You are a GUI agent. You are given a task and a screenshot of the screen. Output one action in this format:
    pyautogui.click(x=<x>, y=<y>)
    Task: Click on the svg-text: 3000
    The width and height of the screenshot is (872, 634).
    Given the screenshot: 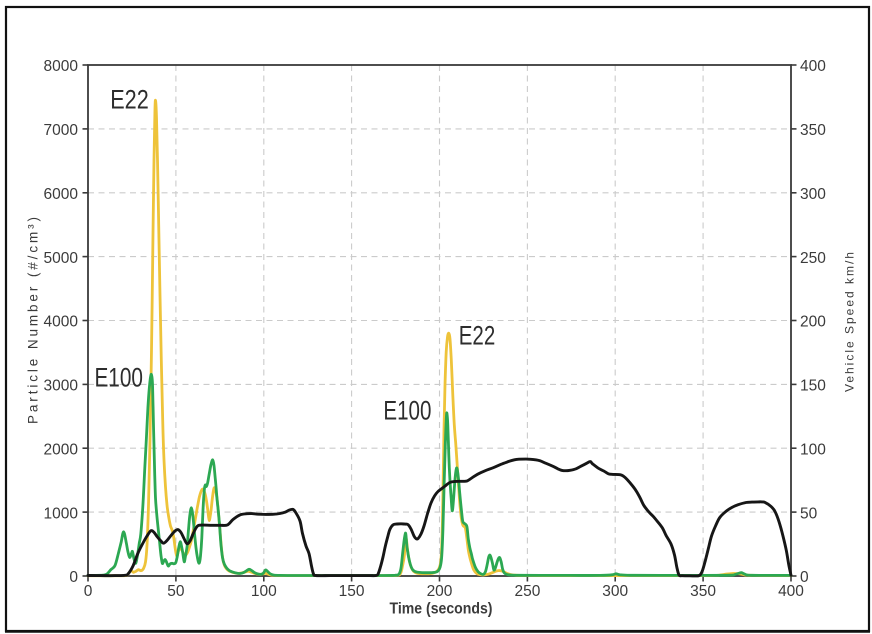 What is the action you would take?
    pyautogui.click(x=61, y=386)
    